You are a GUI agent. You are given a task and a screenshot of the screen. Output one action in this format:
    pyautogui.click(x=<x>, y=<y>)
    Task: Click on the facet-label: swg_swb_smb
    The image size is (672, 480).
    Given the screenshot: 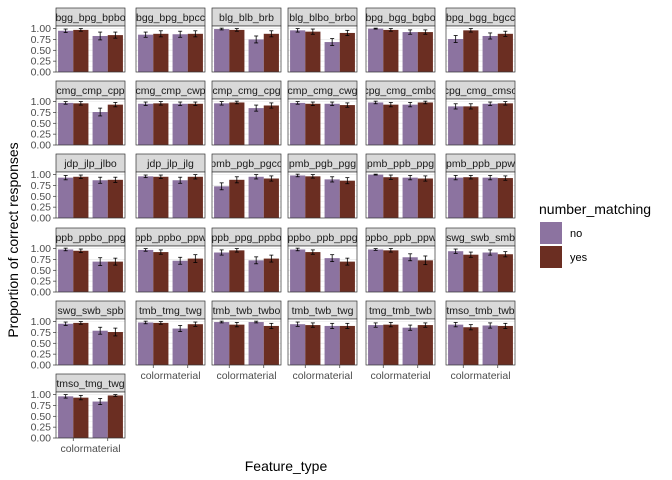 What is the action you would take?
    pyautogui.click(x=480, y=238)
    